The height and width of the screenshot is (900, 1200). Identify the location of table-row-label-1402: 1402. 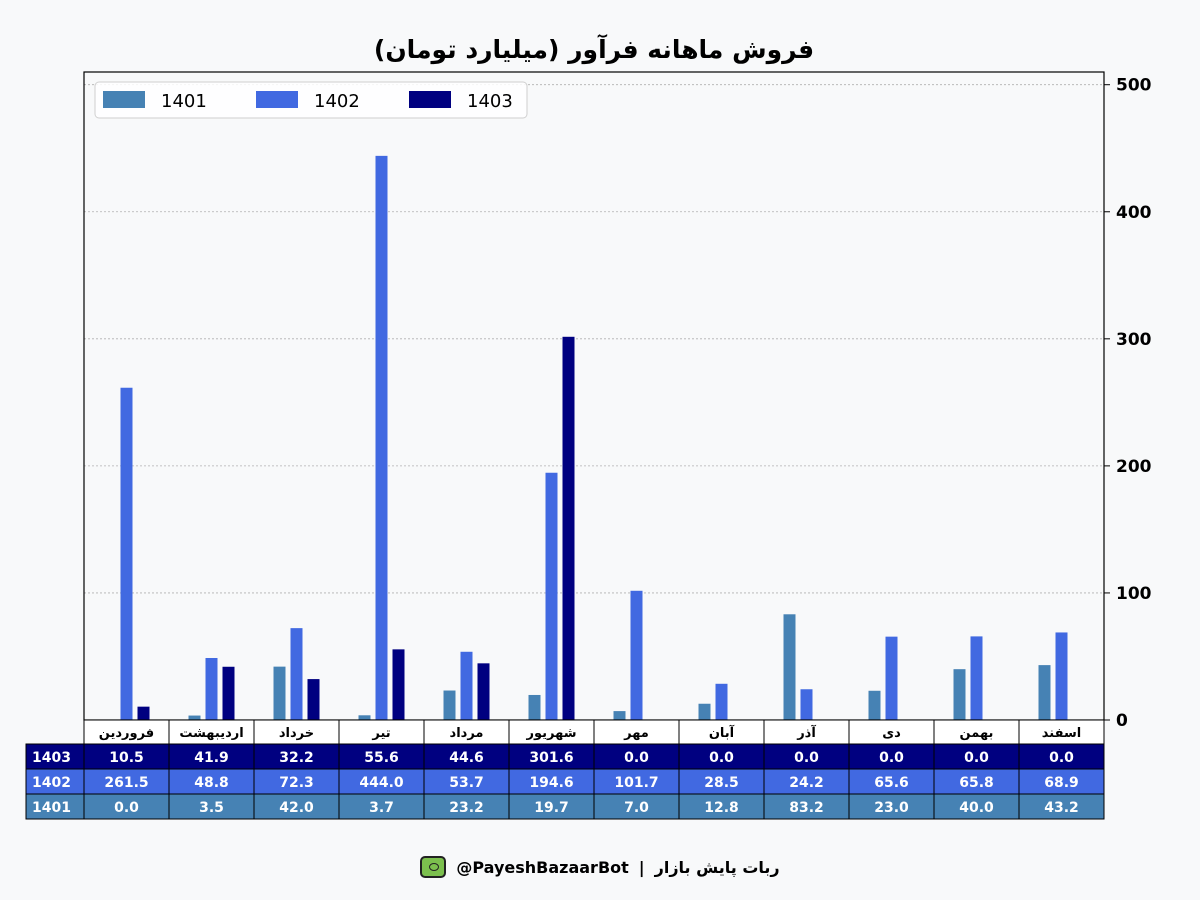
(51, 783).